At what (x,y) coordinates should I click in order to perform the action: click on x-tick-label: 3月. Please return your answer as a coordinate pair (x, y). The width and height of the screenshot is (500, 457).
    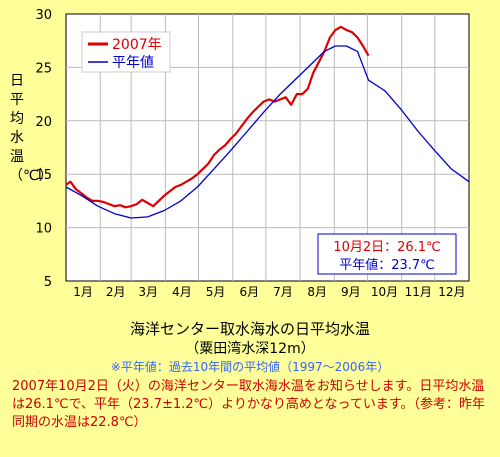
    Looking at the image, I should click on (148, 292).